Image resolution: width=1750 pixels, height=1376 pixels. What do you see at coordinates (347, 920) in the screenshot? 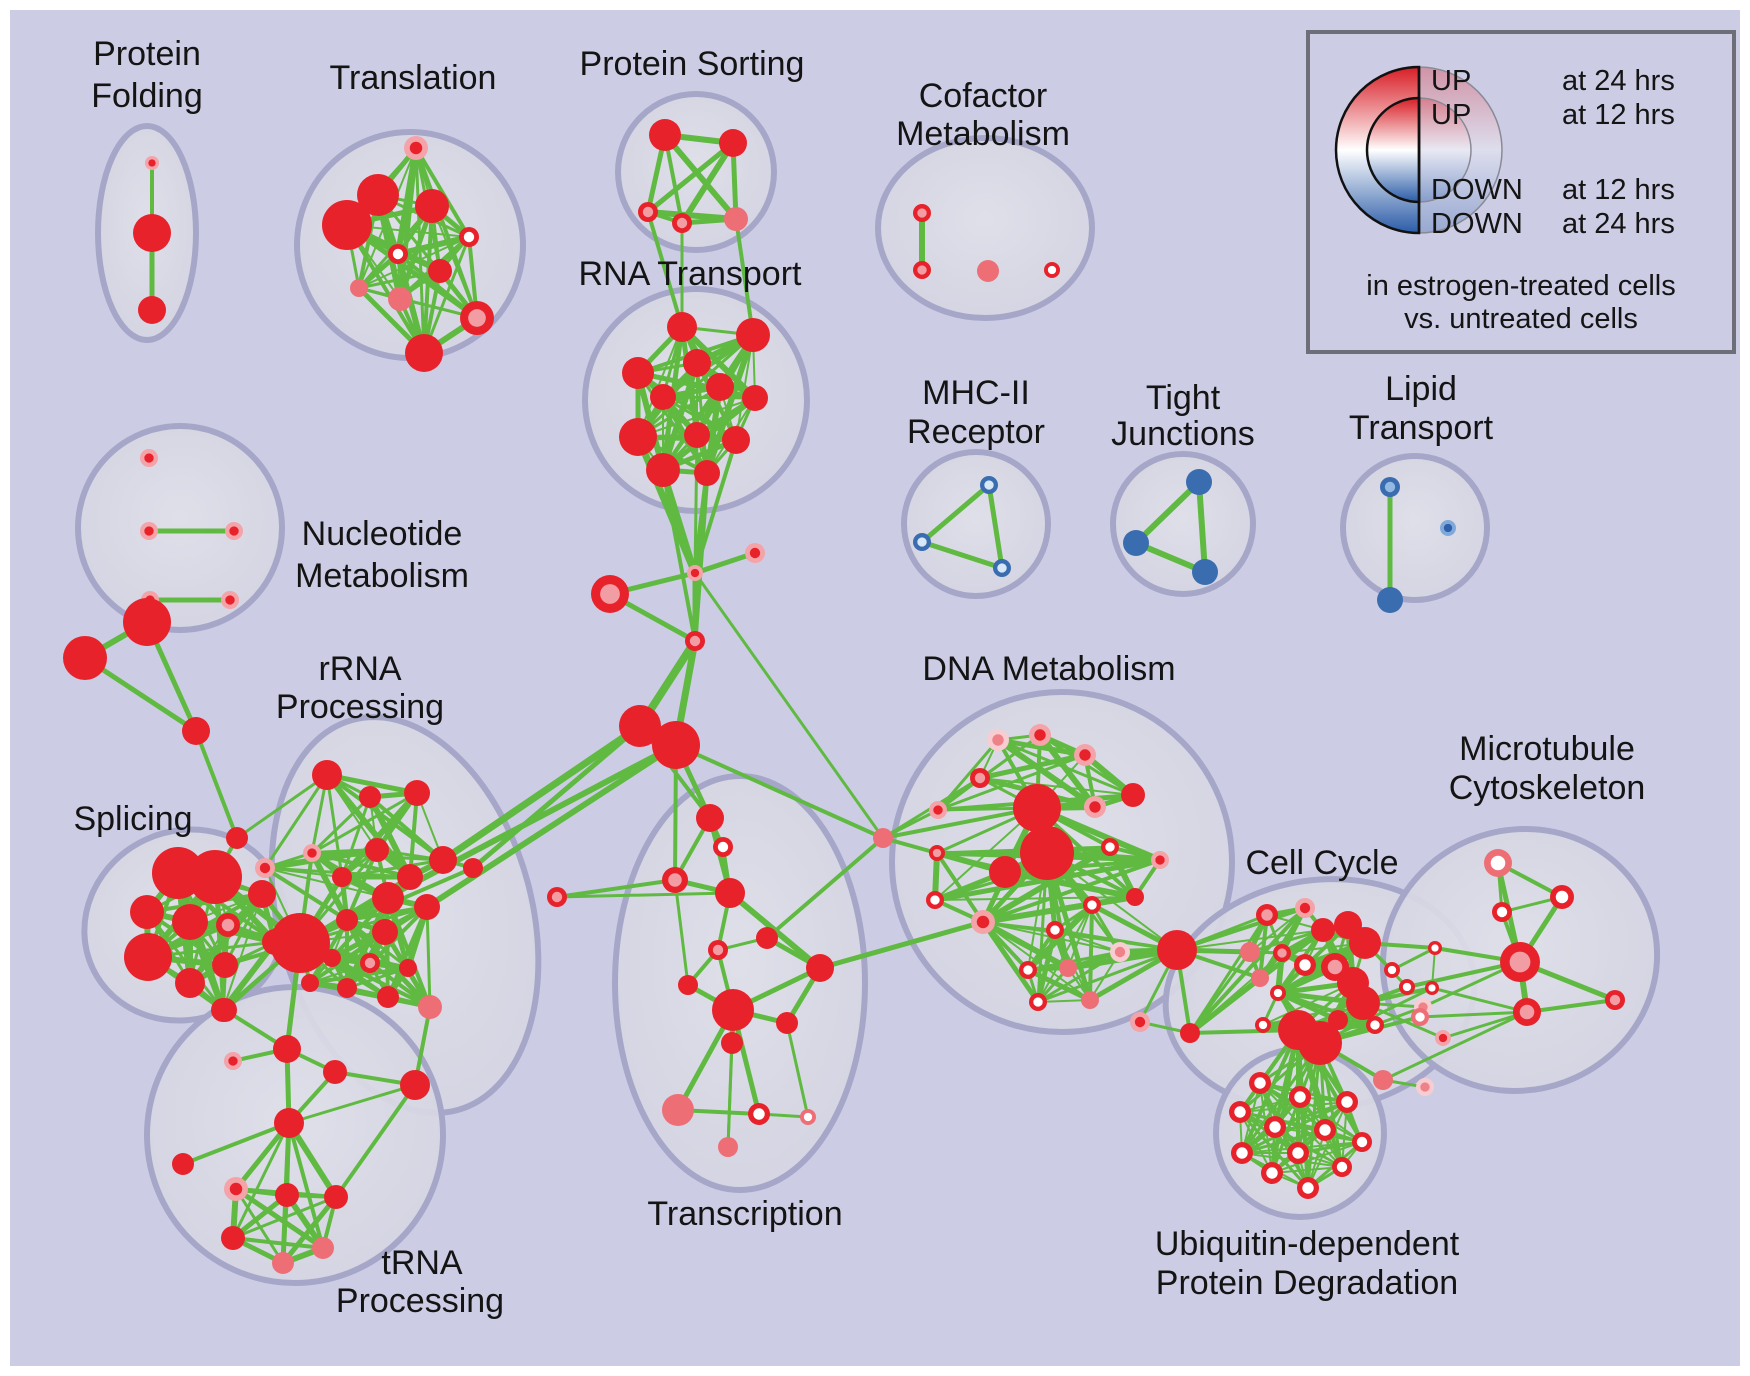
I see `node-r13` at bounding box center [347, 920].